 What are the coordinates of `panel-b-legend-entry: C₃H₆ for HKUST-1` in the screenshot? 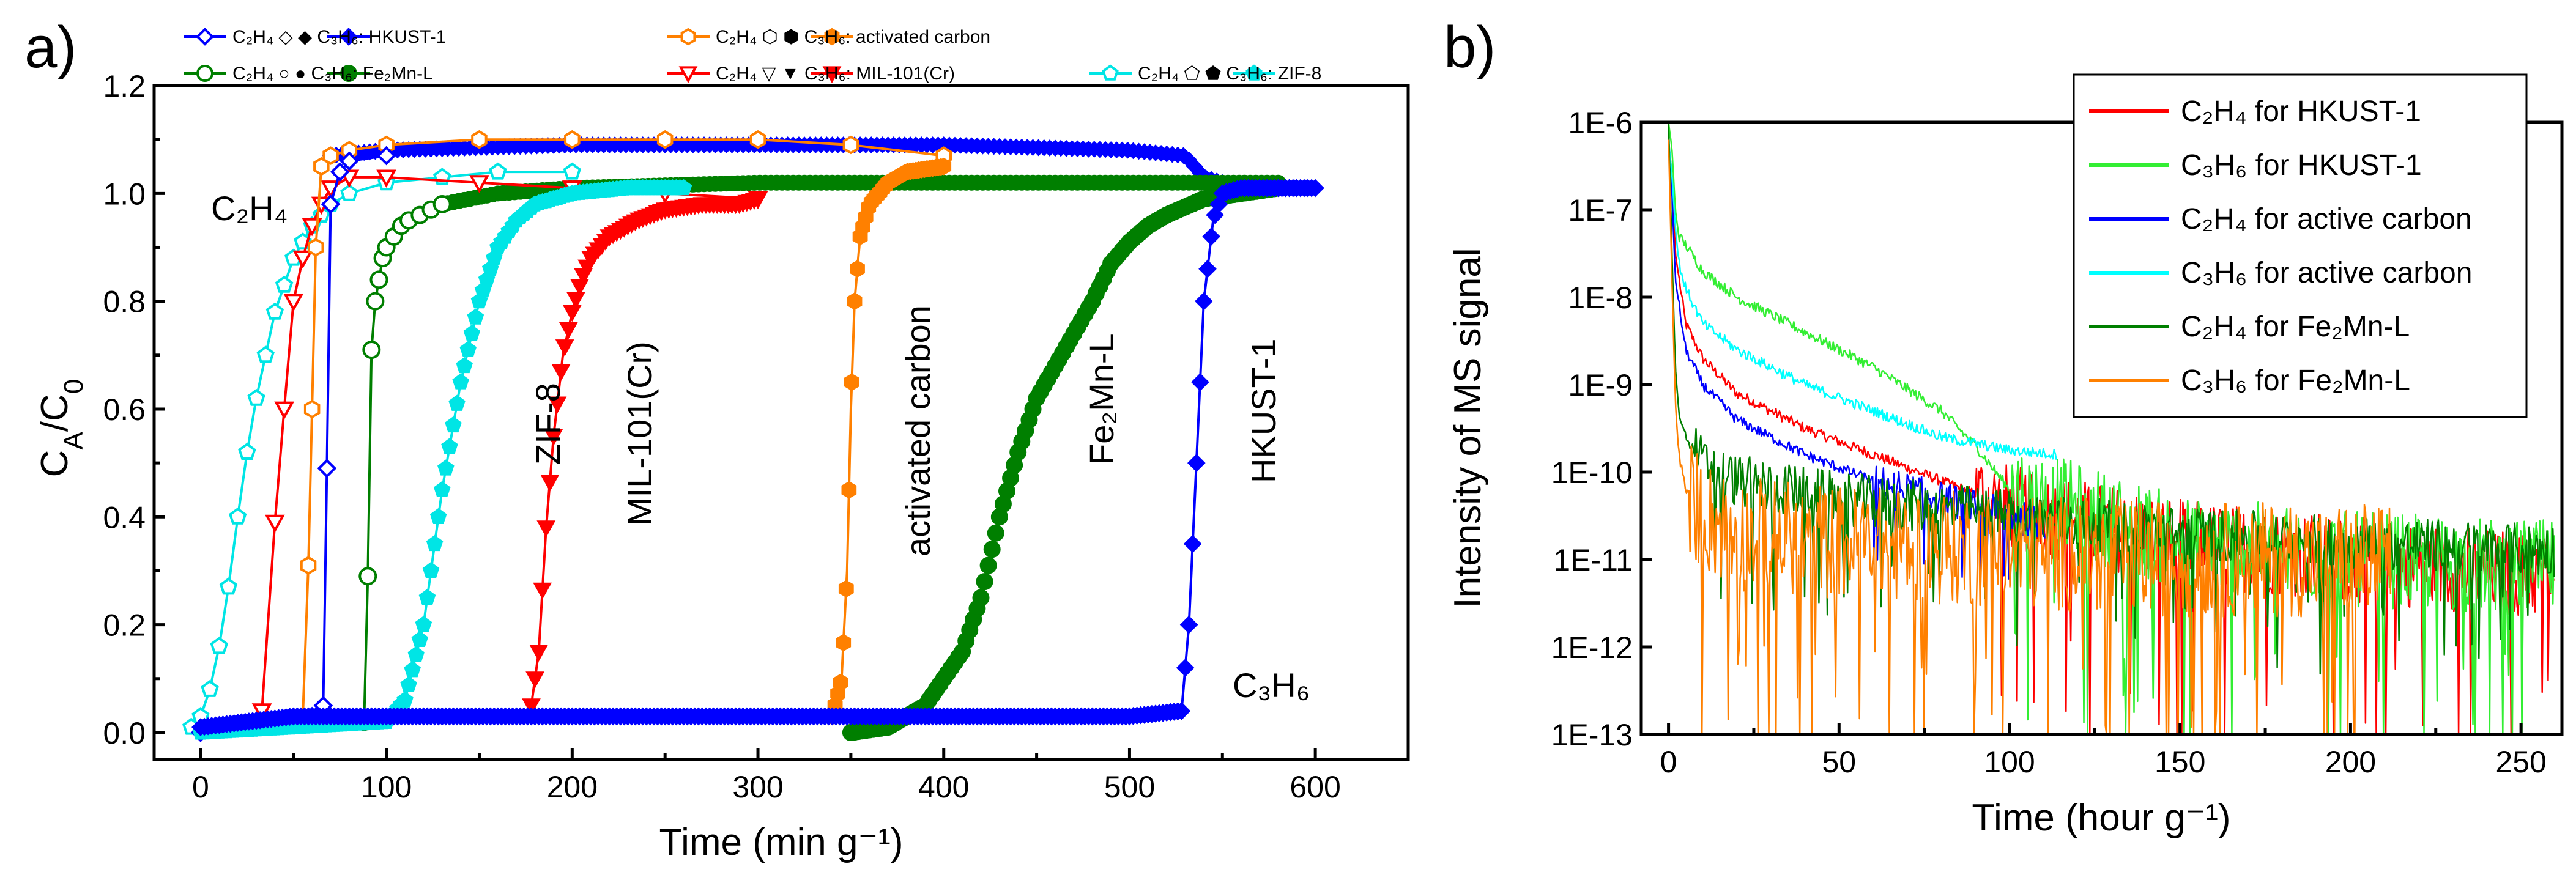 It's located at (2255, 165).